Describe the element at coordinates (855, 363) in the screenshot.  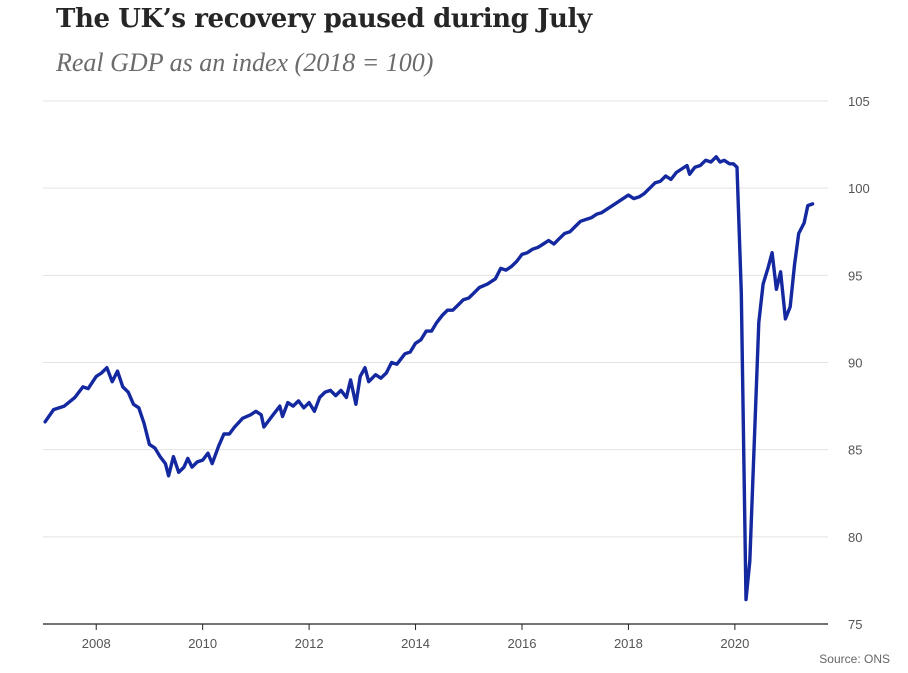
I see `y-tick-label: 90` at that location.